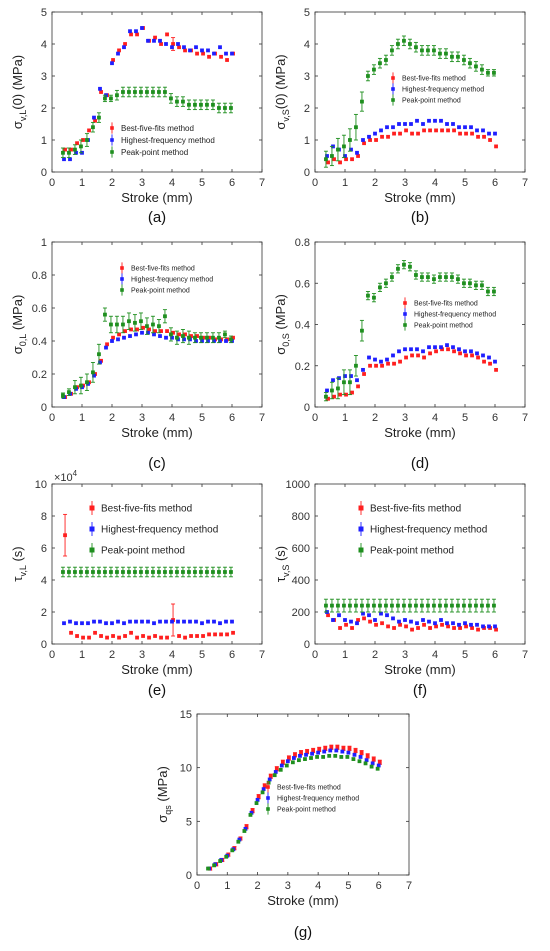 The height and width of the screenshot is (951, 550). What do you see at coordinates (262, 418) in the screenshot?
I see `x-tick-label: 7` at bounding box center [262, 418].